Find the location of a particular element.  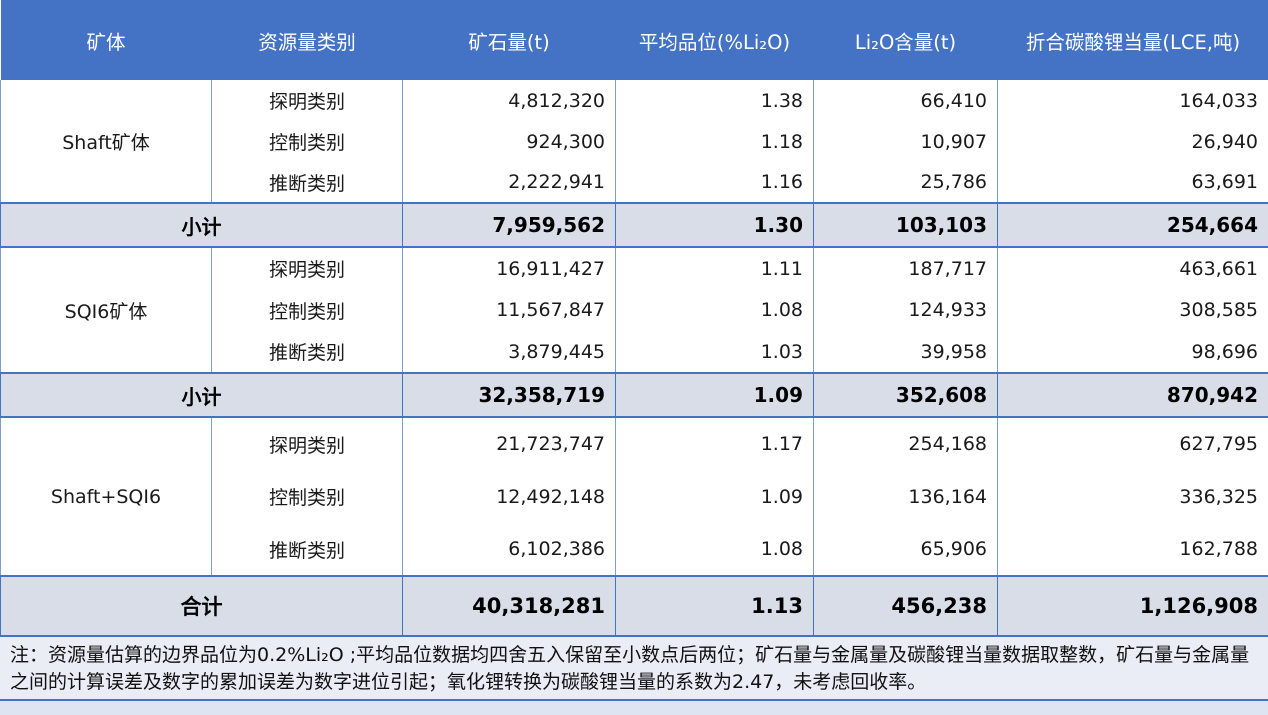

li2o-content-cell: 10,907 is located at coordinates (906, 141).